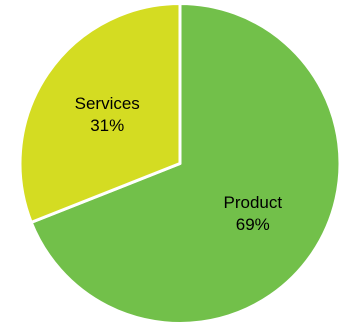 This screenshot has width=349, height=327. Describe the element at coordinates (107, 125) in the screenshot. I see `slice-value-label: 31%` at that location.